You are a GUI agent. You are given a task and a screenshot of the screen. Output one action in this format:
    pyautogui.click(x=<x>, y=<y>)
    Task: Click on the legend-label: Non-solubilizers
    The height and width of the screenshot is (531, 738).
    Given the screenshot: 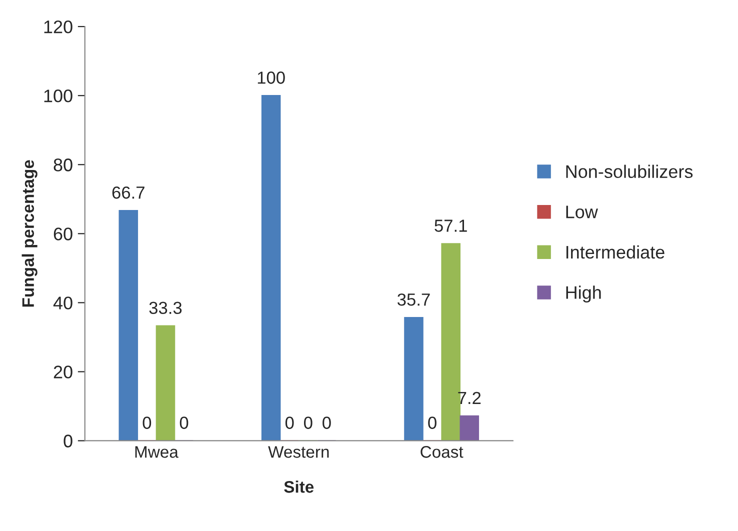 What is the action you would take?
    pyautogui.click(x=629, y=171)
    